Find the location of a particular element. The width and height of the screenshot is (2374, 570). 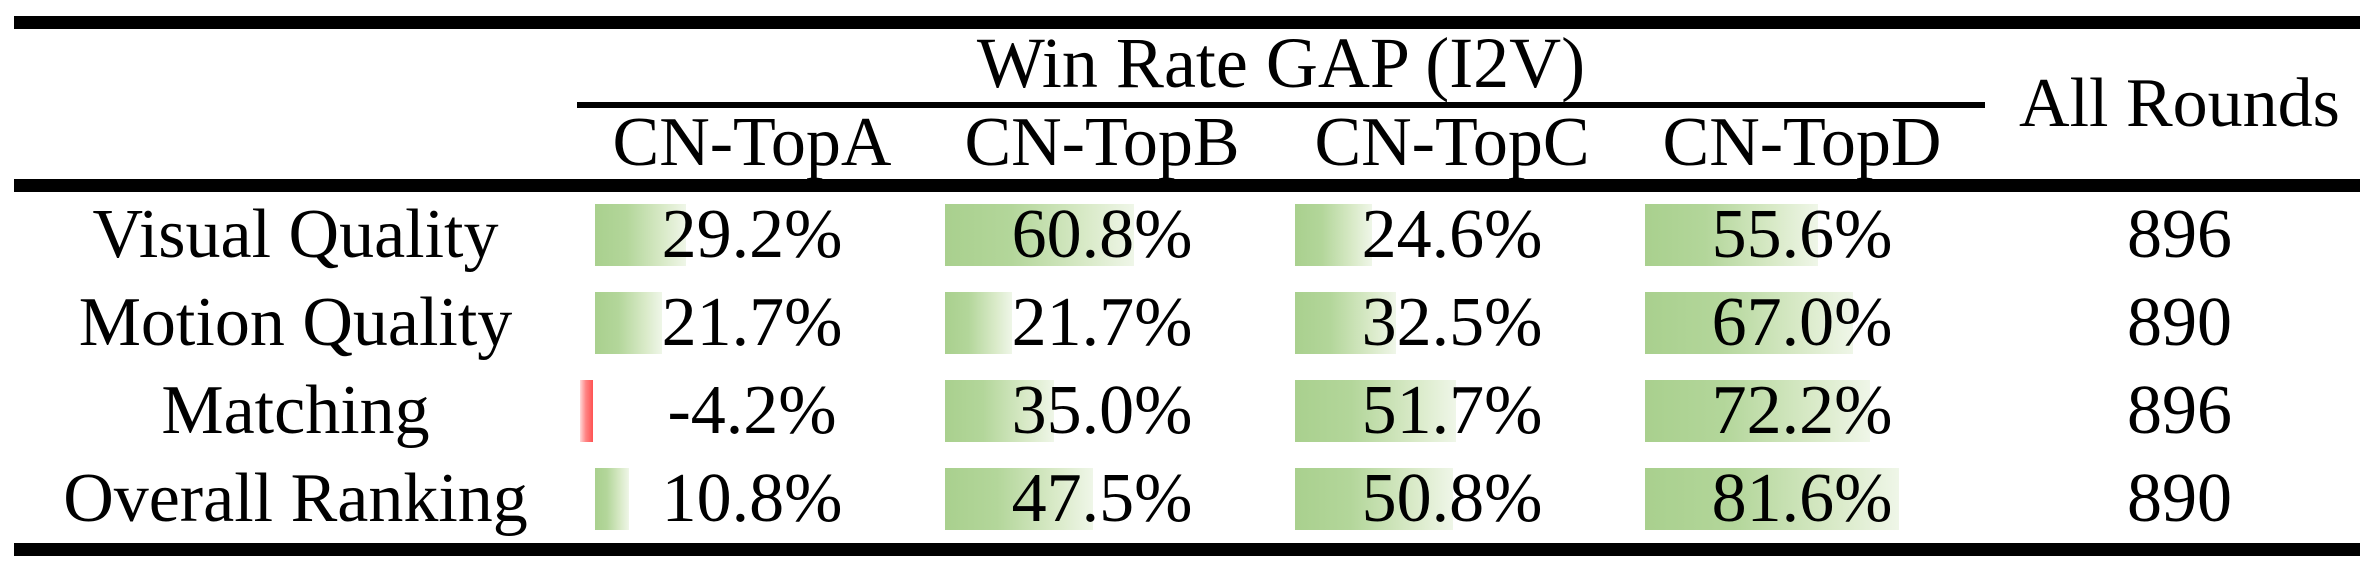

column-header-cn-topd: CN-TopD is located at coordinates (1802, 142).